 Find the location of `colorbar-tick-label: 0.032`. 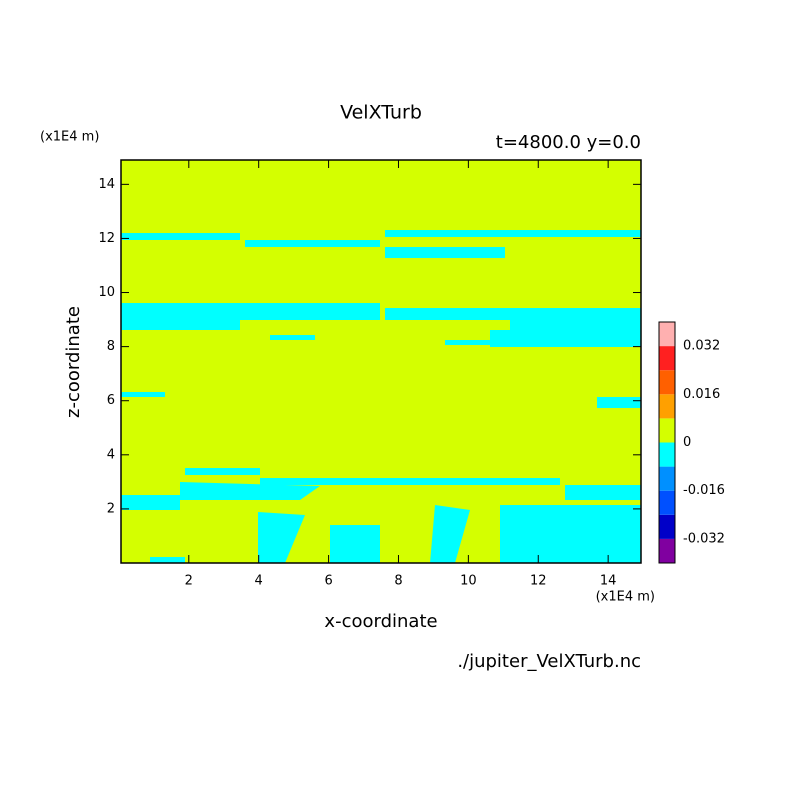

colorbar-tick-label: 0.032 is located at coordinates (701, 346).